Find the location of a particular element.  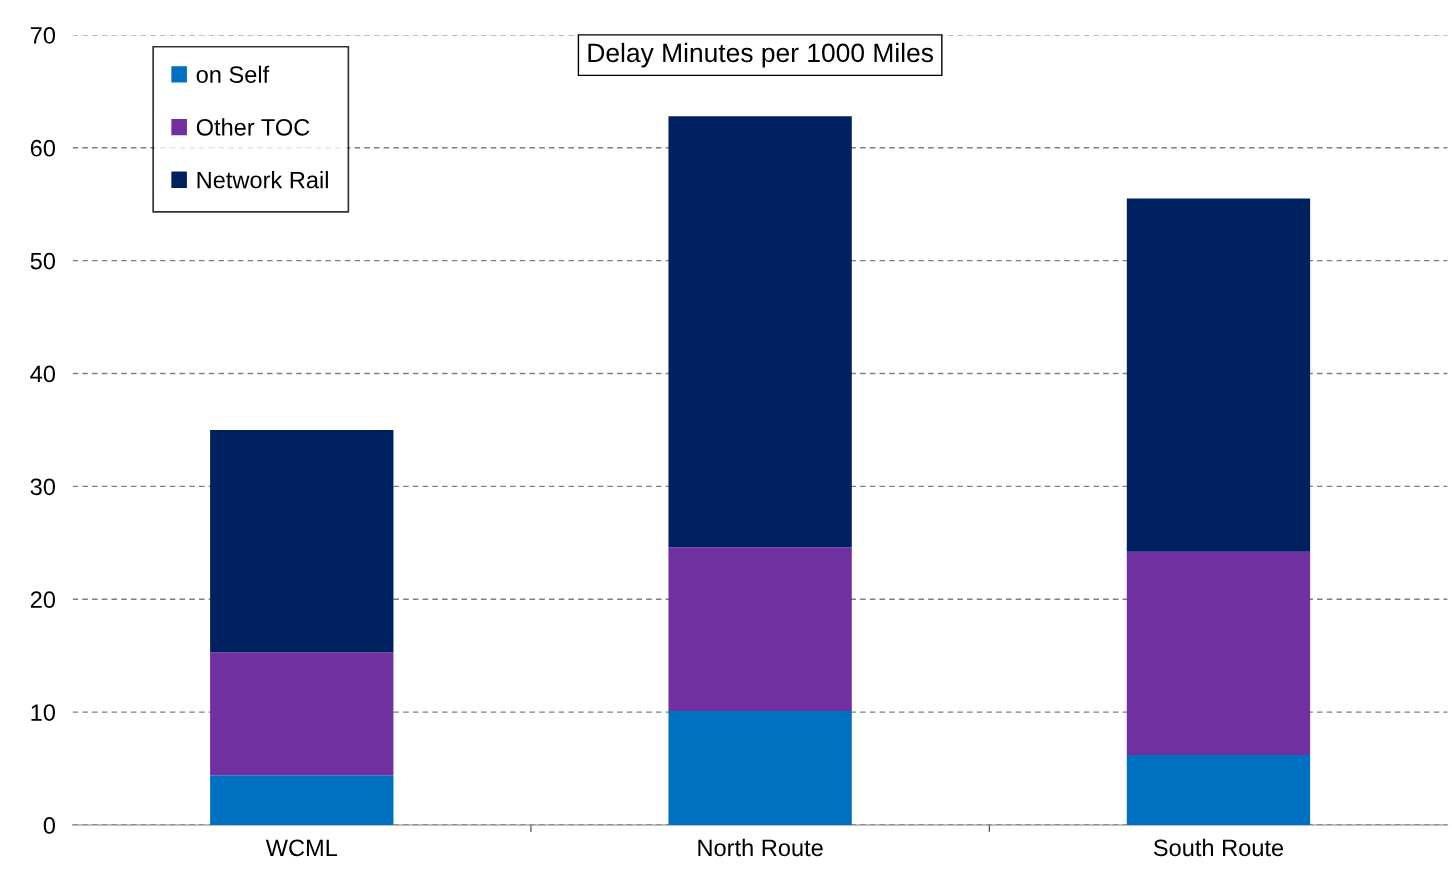

x-tick-label: WCML is located at coordinates (301, 848).